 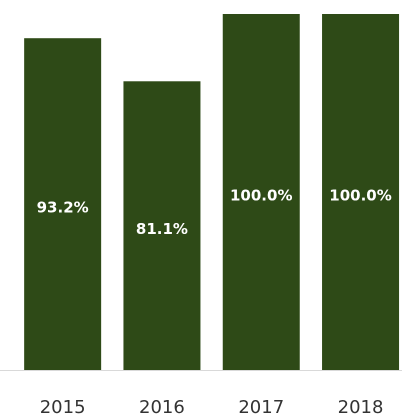 What do you see at coordinates (63, 407) in the screenshot?
I see `x-tick-label: 2015` at bounding box center [63, 407].